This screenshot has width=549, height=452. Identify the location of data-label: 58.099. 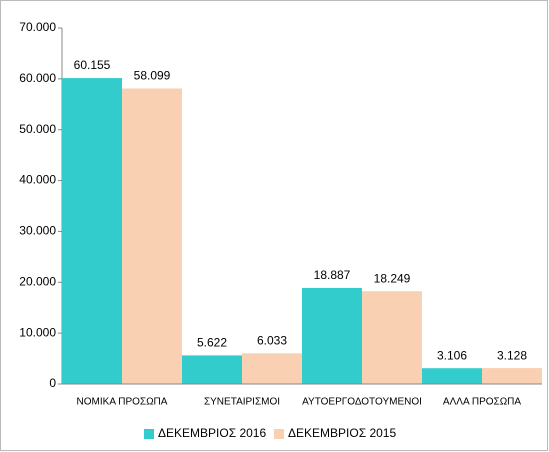
(152, 76).